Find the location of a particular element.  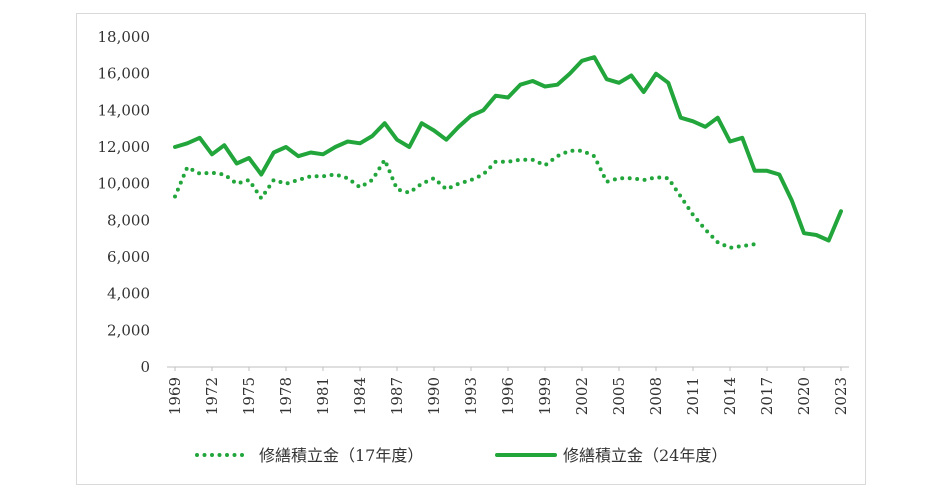

x-tick-label: 2014 is located at coordinates (730, 396).